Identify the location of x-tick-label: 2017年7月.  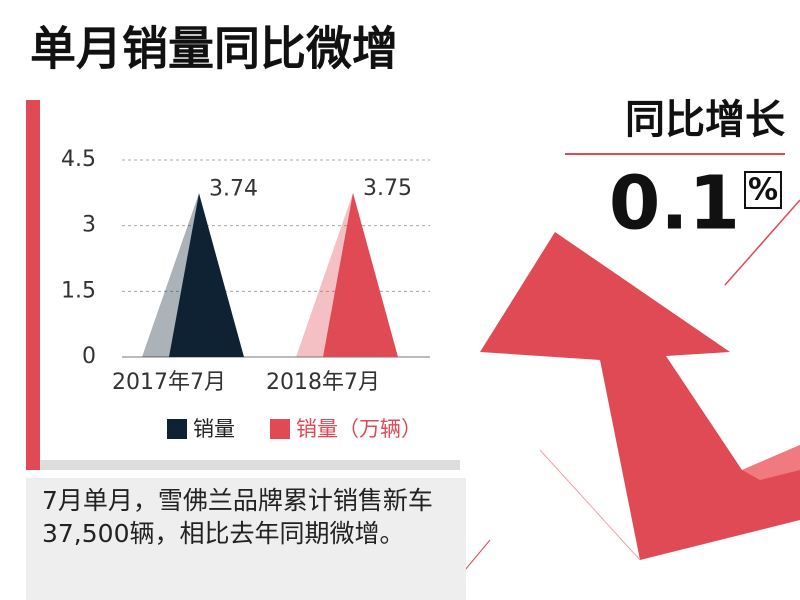
(169, 382).